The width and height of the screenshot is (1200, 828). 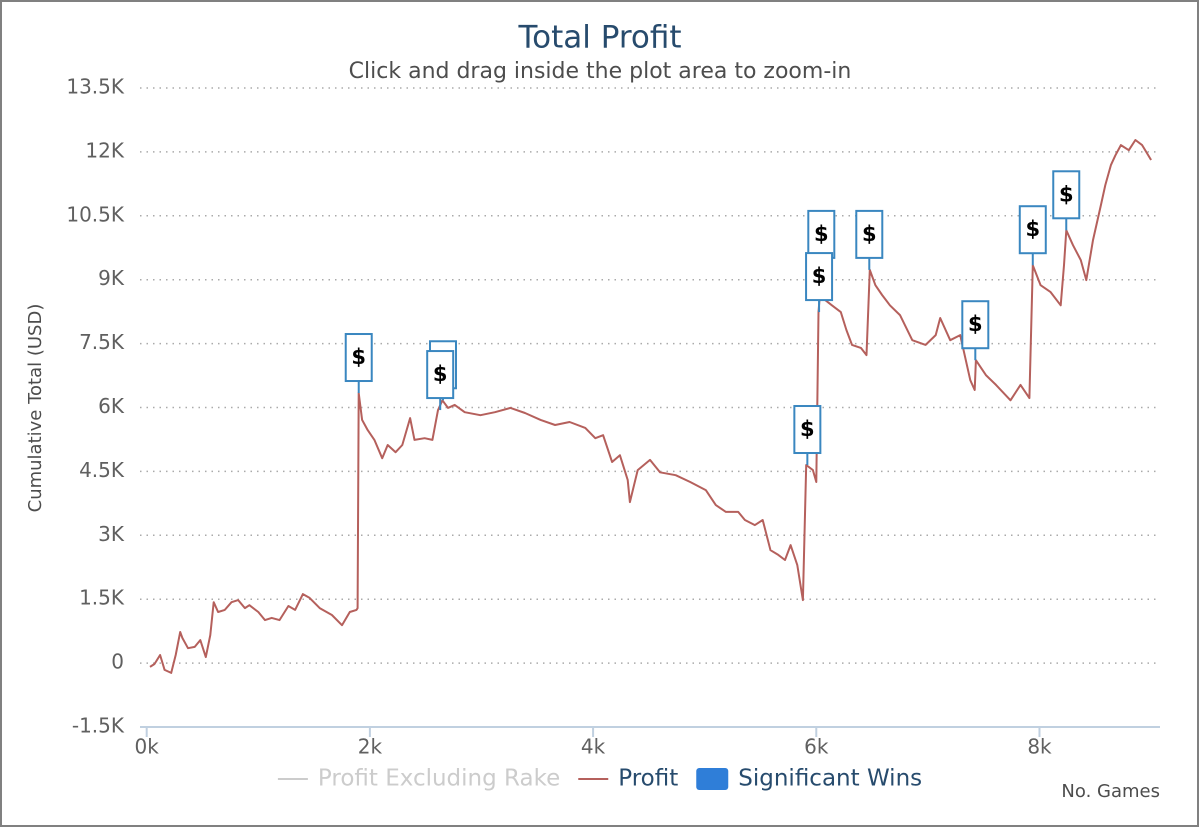 I want to click on y-tick-label: 4.5K, so click(x=102, y=470).